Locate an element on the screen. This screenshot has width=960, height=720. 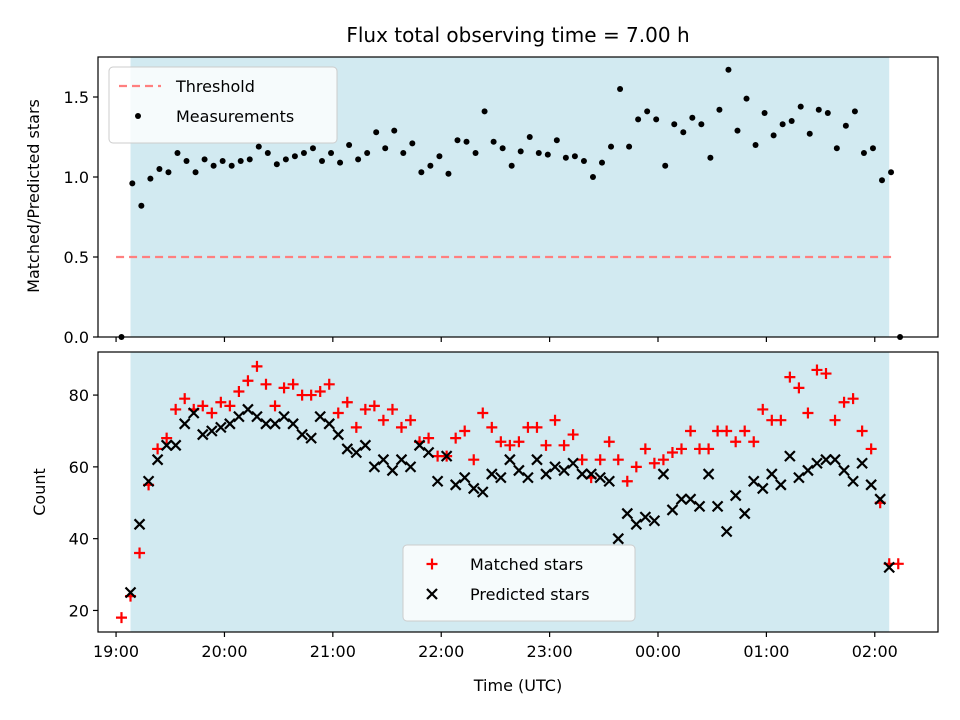
x-tick-label: 23:00 is located at coordinates (550, 651).